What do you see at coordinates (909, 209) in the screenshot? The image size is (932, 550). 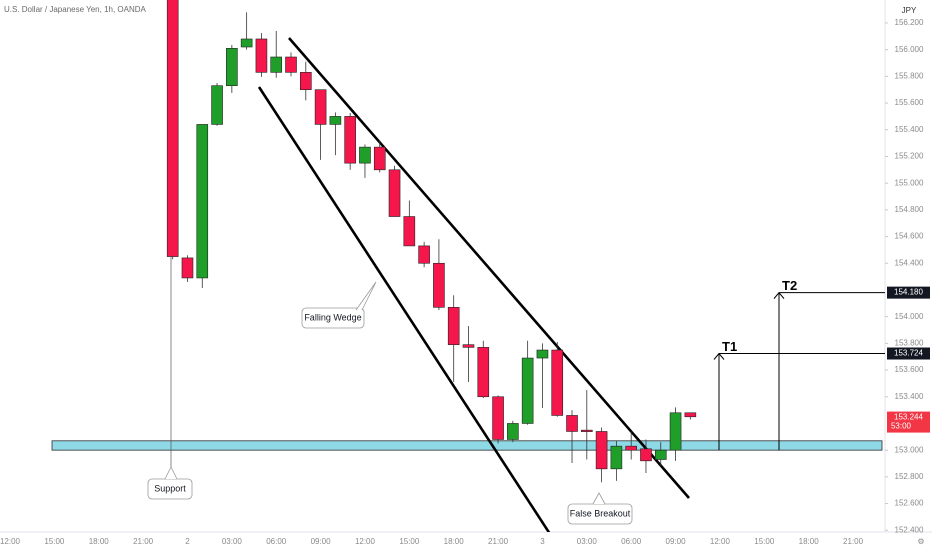 I see `y-tick-label: 154.800` at bounding box center [909, 209].